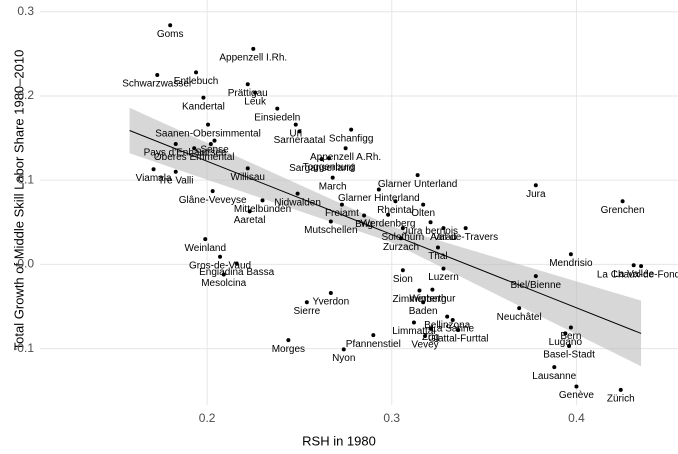 The width and height of the screenshot is (678, 454). I want to click on point-label: Basel-Stadt, so click(569, 355).